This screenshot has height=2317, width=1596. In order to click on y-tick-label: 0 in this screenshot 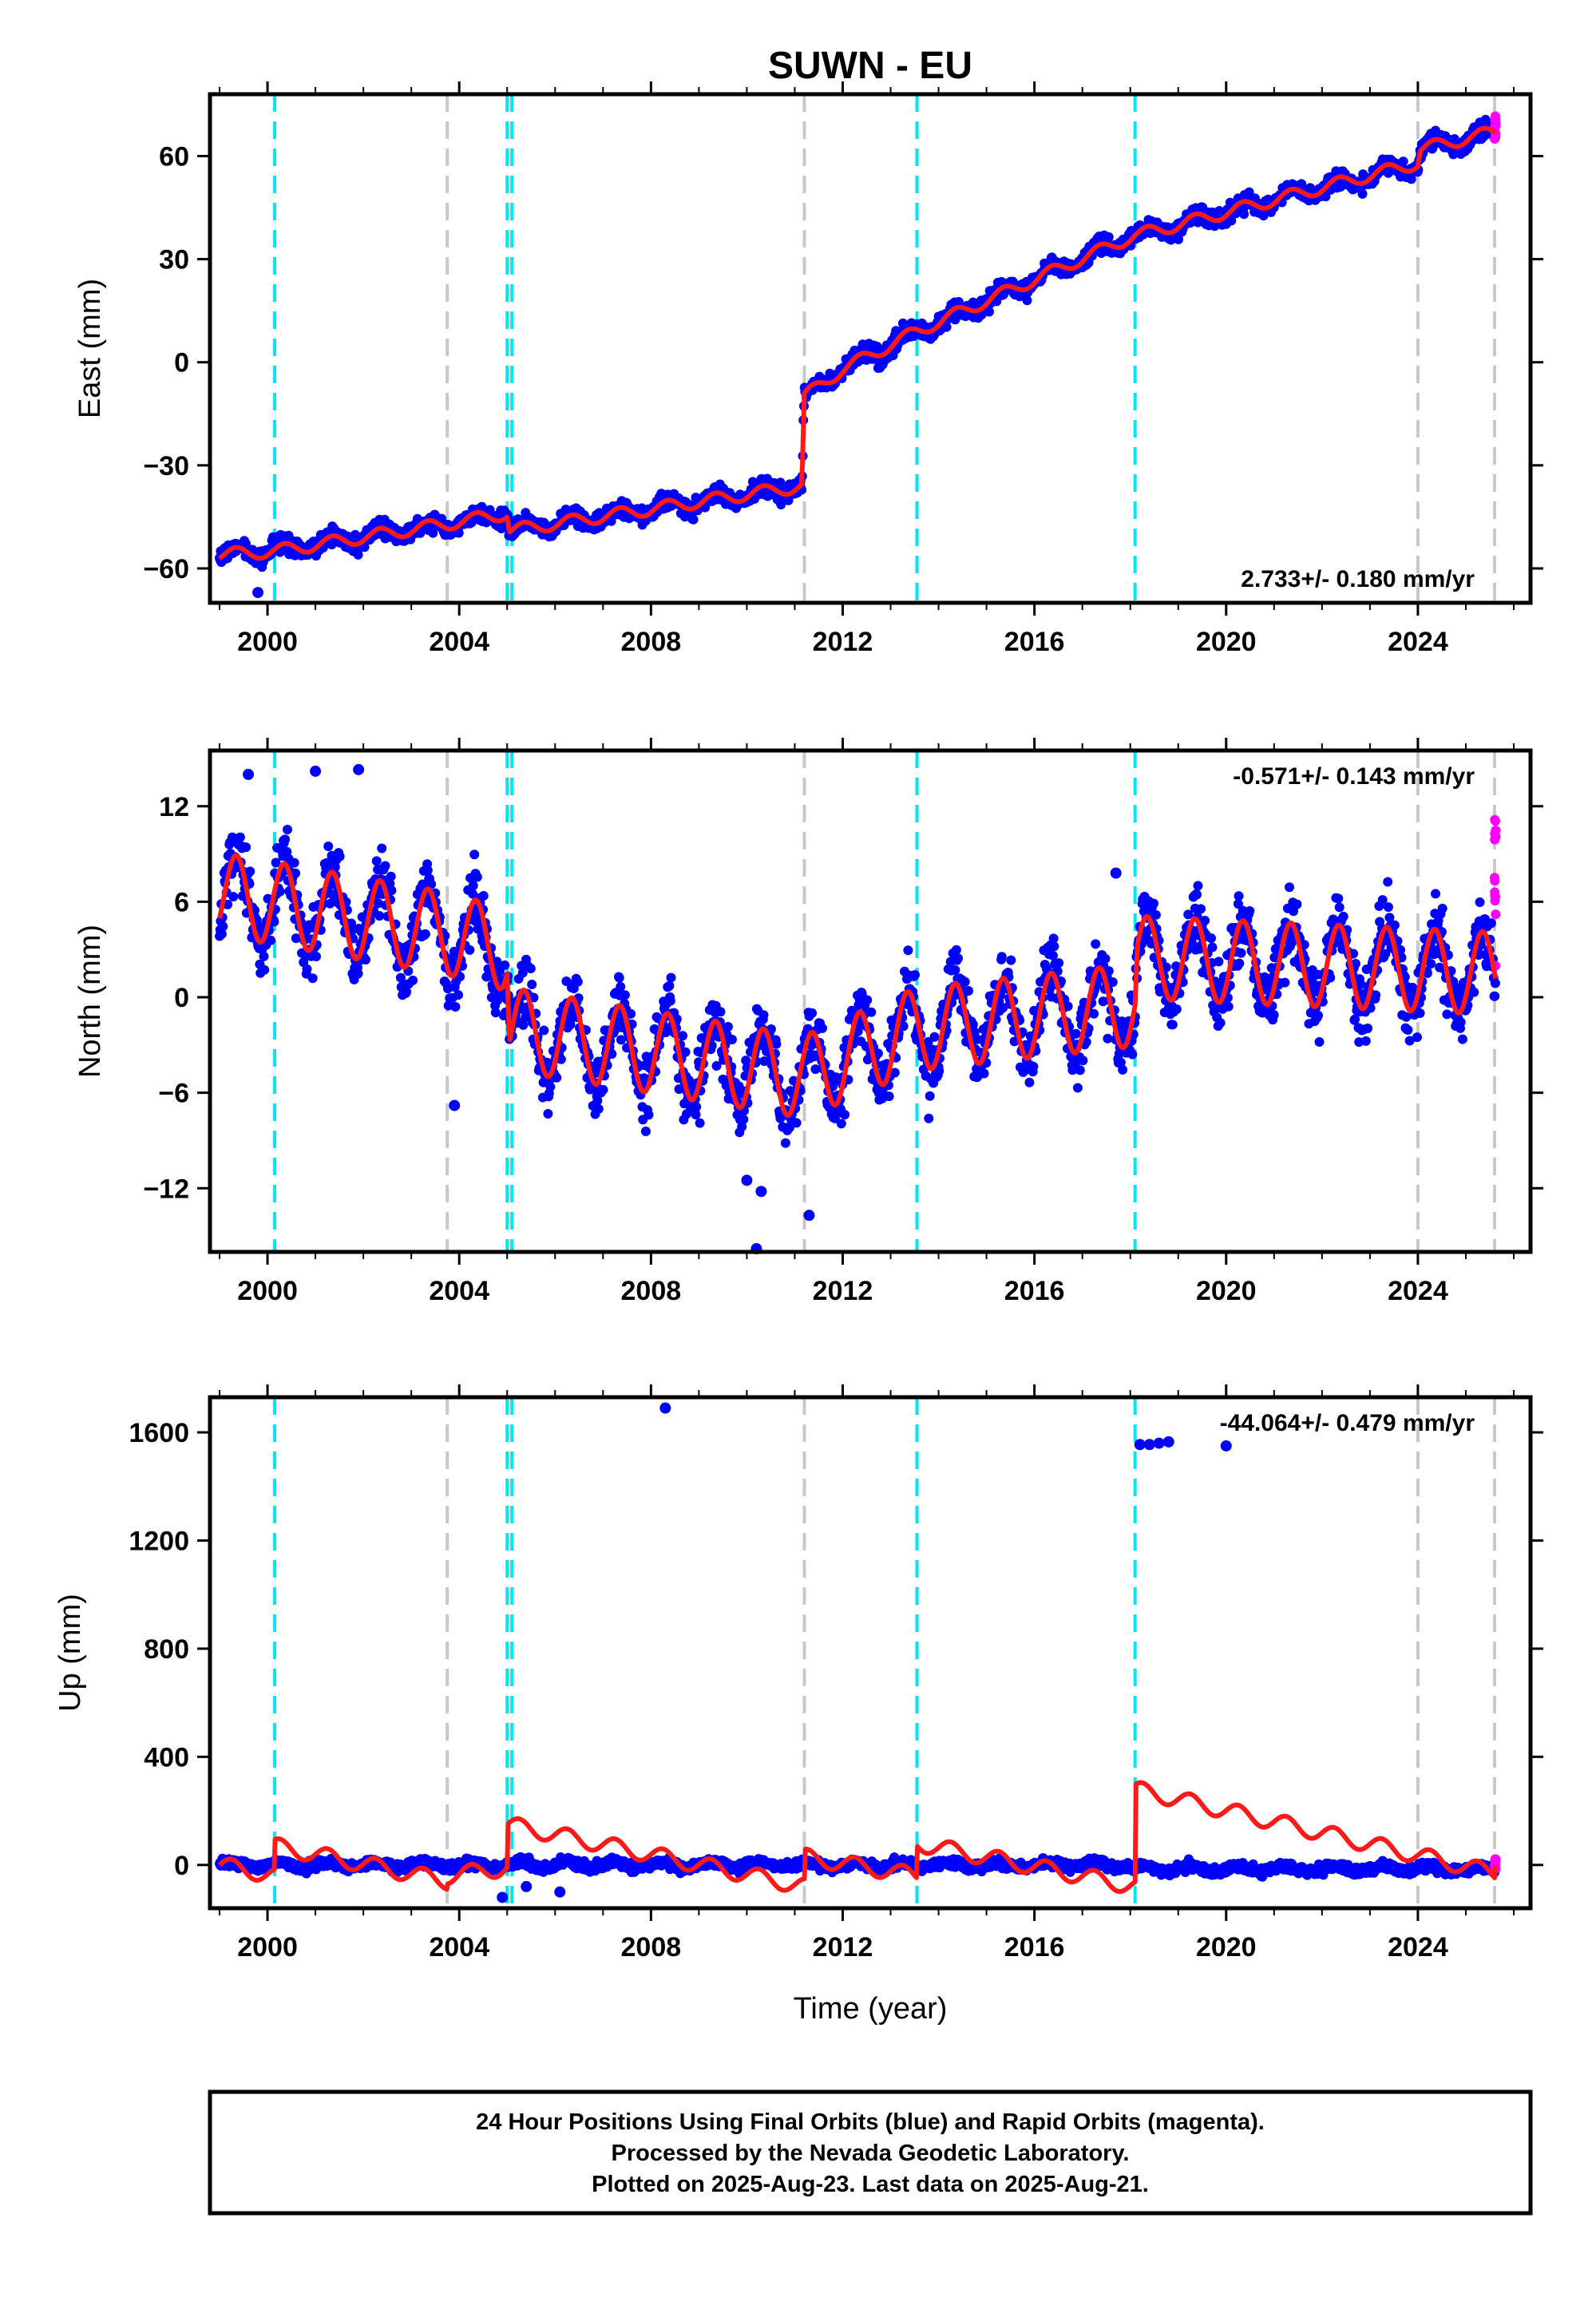, I will do `click(181, 998)`.